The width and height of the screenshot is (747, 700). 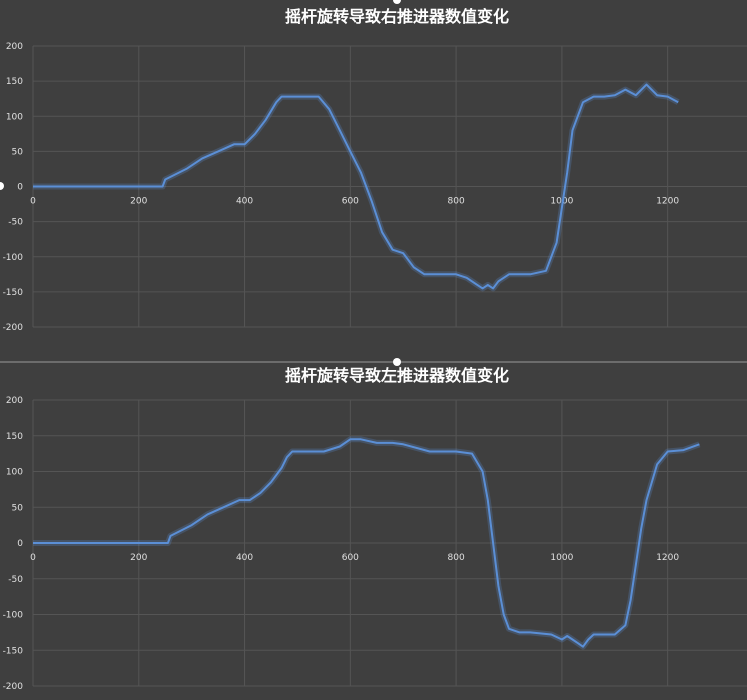 What do you see at coordinates (397, 375) in the screenshot?
I see `chart-title: 摇杆旋转导致左推进器数值变化` at bounding box center [397, 375].